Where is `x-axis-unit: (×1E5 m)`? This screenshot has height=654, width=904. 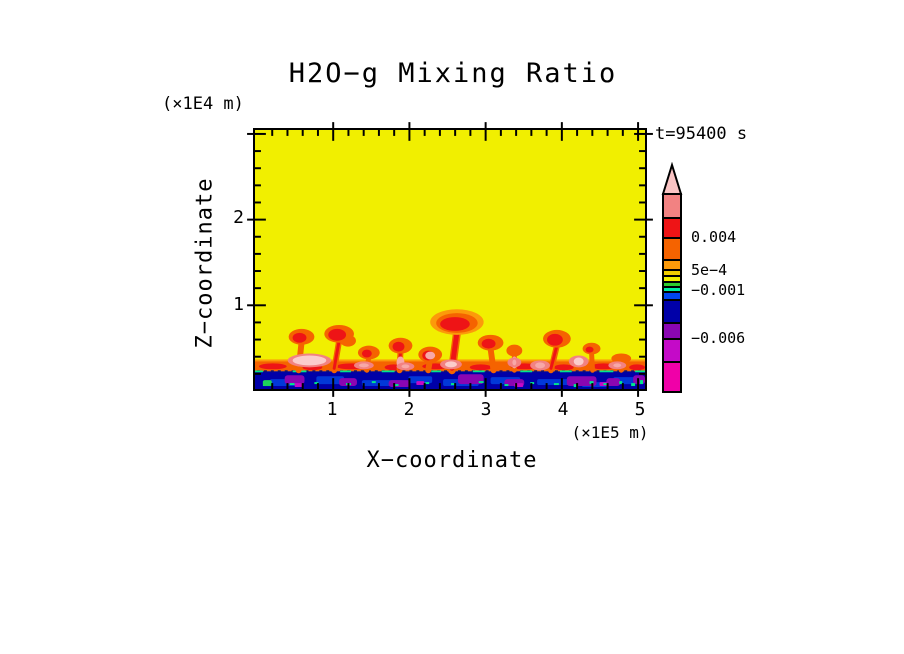 x-axis-unit: (×1E5 m) is located at coordinates (610, 432).